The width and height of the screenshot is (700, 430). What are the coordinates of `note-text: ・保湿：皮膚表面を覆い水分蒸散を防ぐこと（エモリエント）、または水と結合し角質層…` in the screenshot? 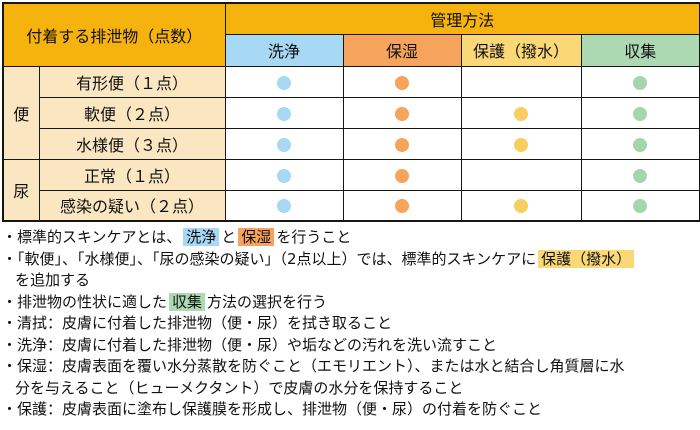 It's located at (313, 366).